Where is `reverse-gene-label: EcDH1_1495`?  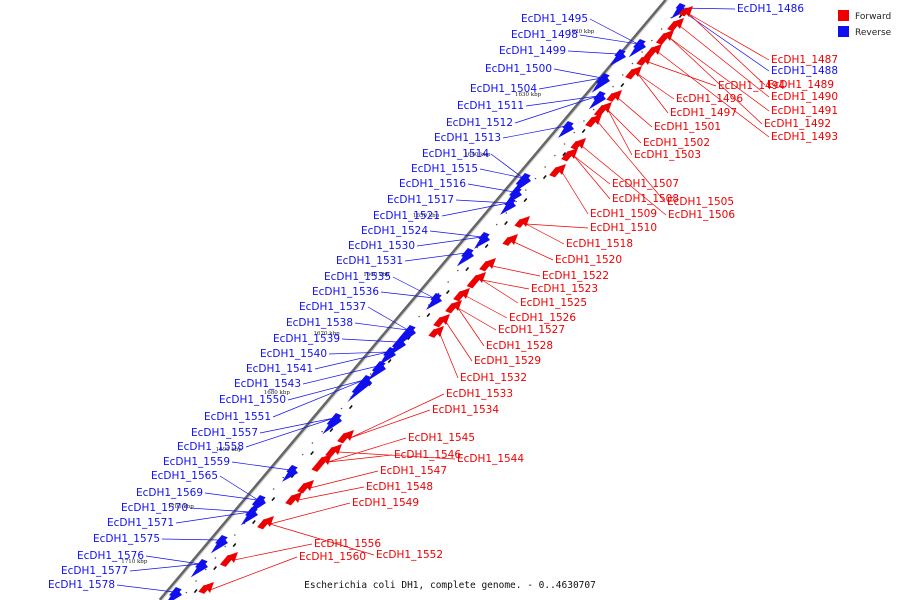
reverse-gene-label: EcDH1_1495 is located at coordinates (554, 19).